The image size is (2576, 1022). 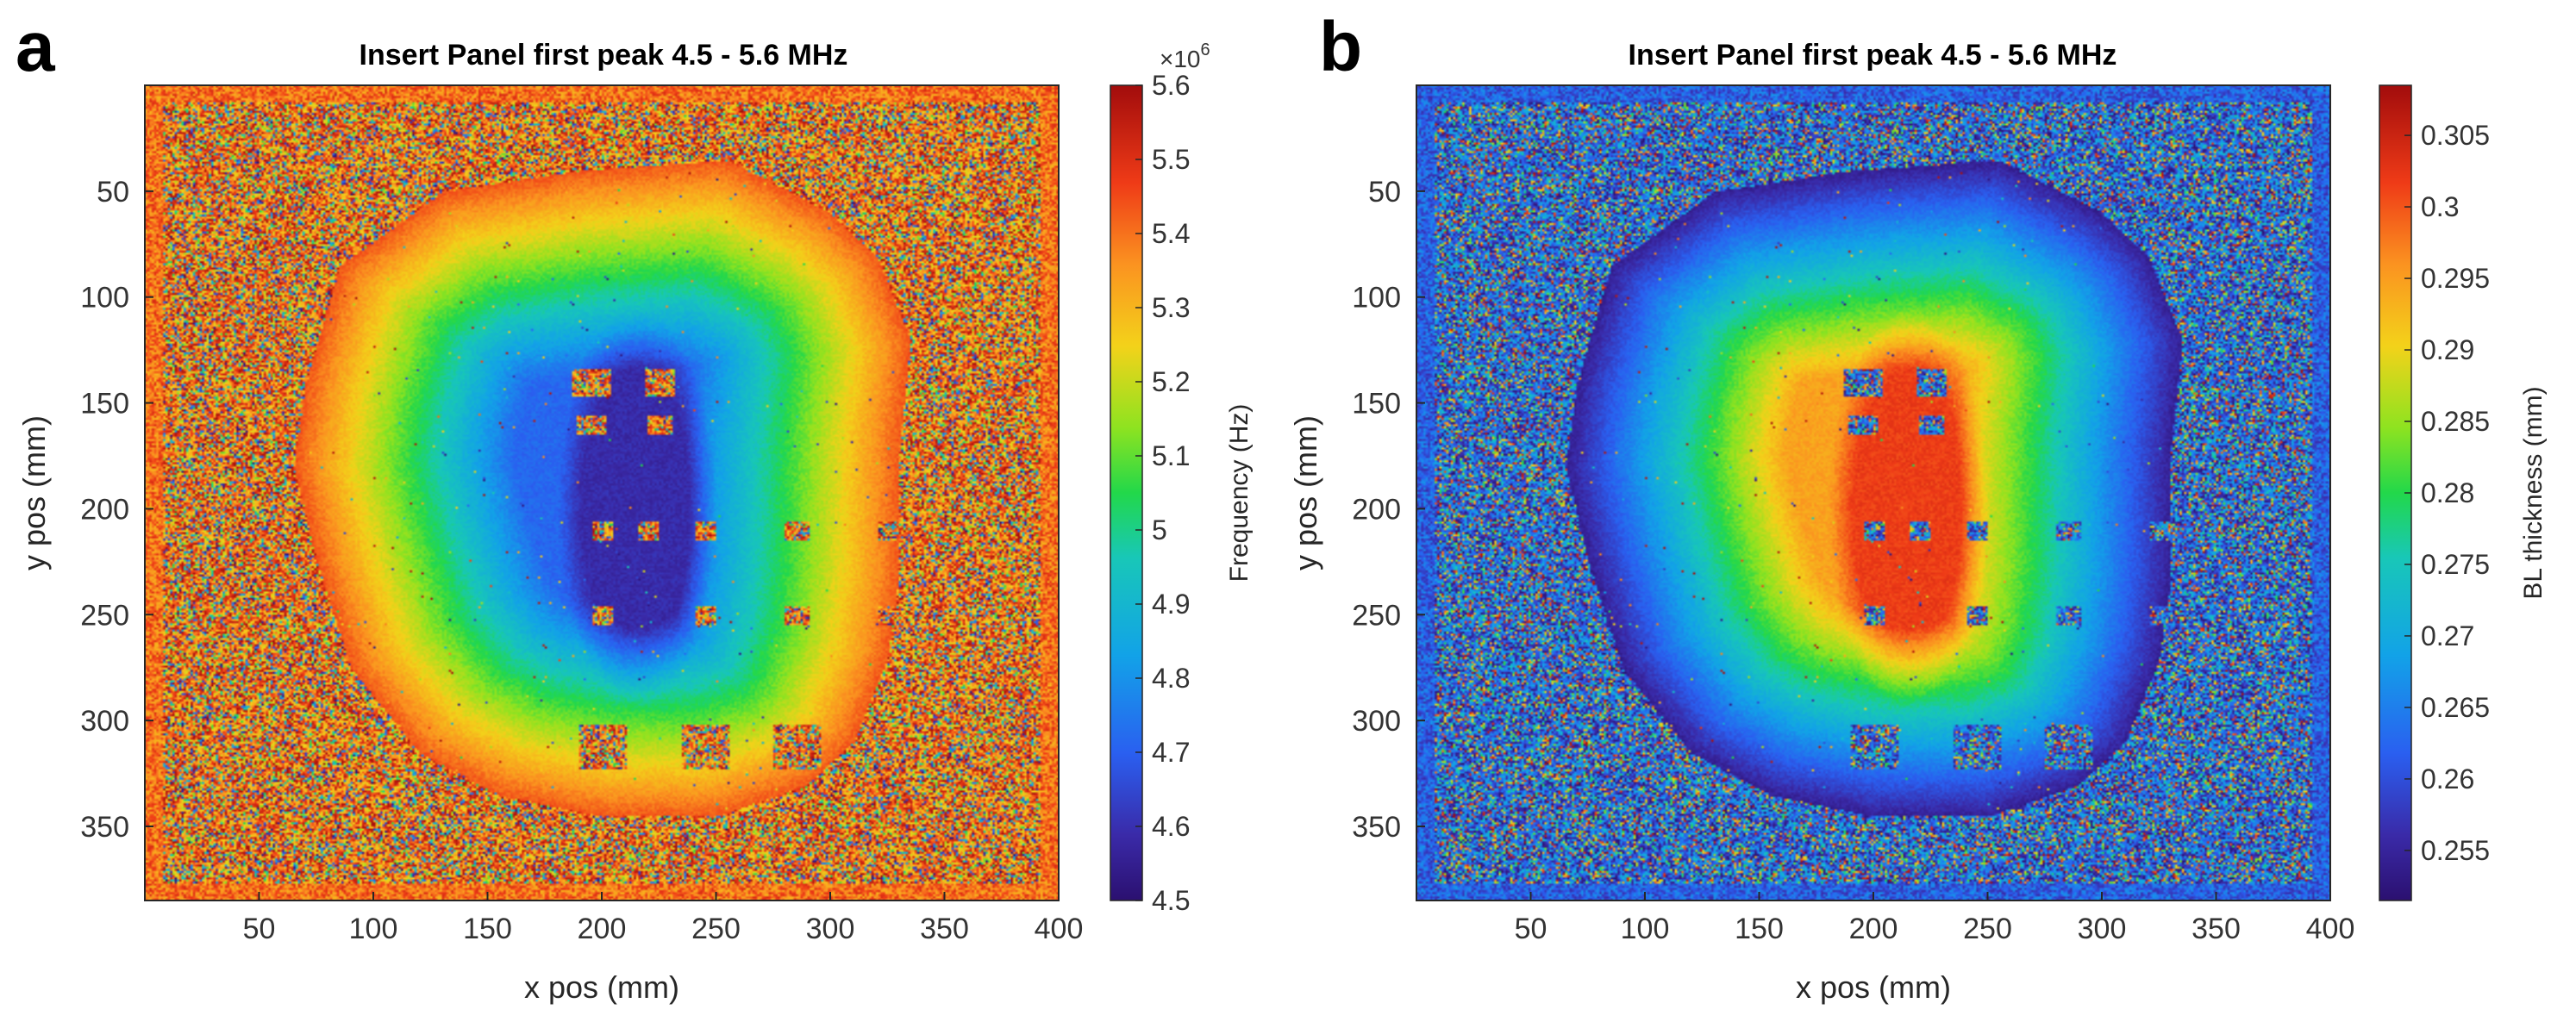 What do you see at coordinates (2447, 636) in the screenshot?
I see `colorbar-tick-label: 0.27` at bounding box center [2447, 636].